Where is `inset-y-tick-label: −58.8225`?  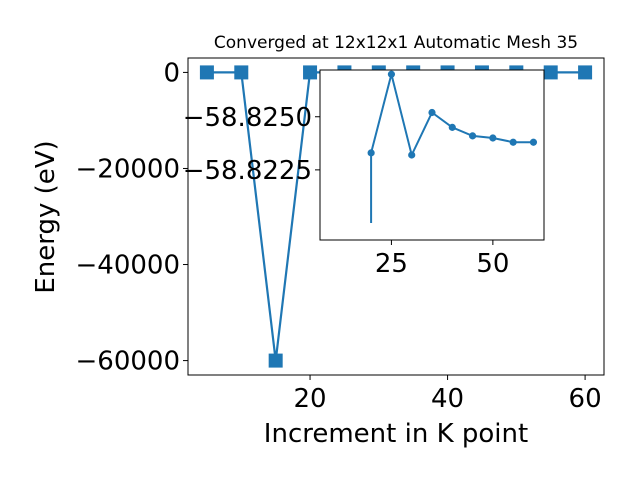 inset-y-tick-label: −58.8225 is located at coordinates (247, 171).